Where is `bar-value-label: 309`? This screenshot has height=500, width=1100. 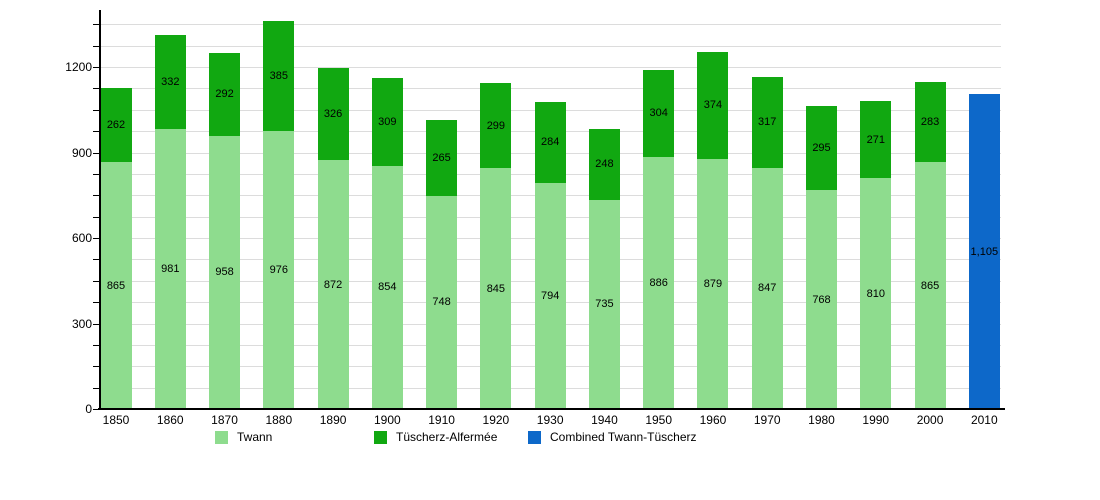 bar-value-label: 309 is located at coordinates (387, 121).